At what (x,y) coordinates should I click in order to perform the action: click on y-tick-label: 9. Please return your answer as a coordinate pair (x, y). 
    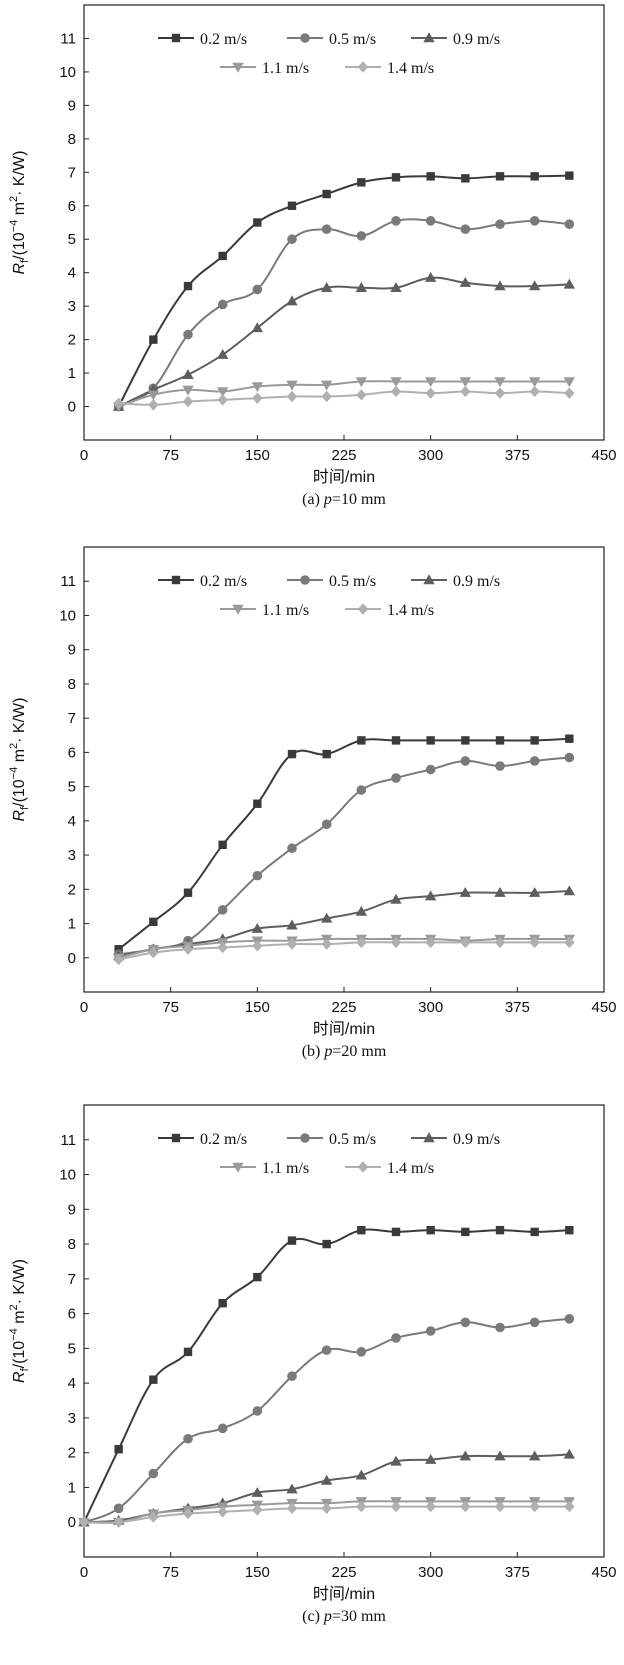
    Looking at the image, I should click on (72, 1209).